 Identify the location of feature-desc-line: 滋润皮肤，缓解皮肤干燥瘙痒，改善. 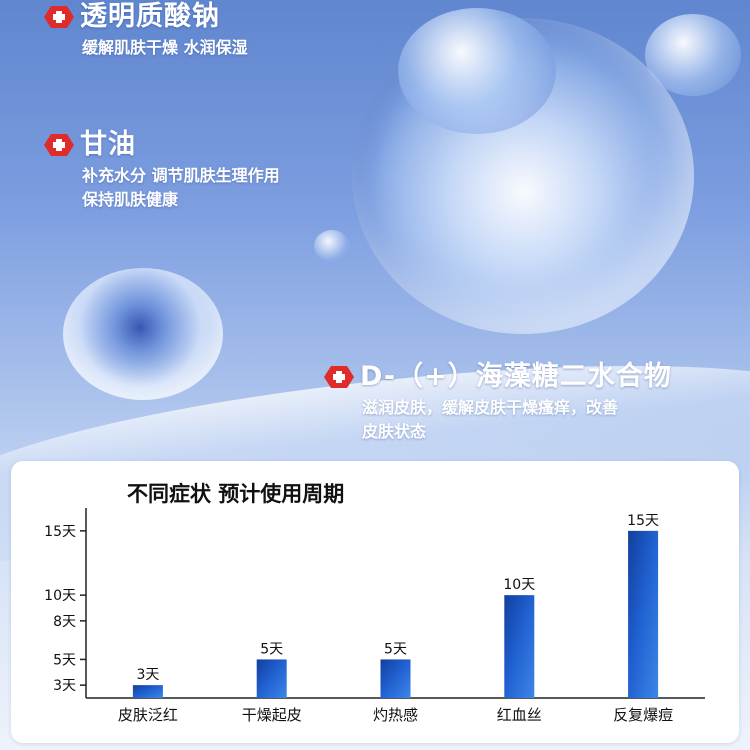
(490, 407).